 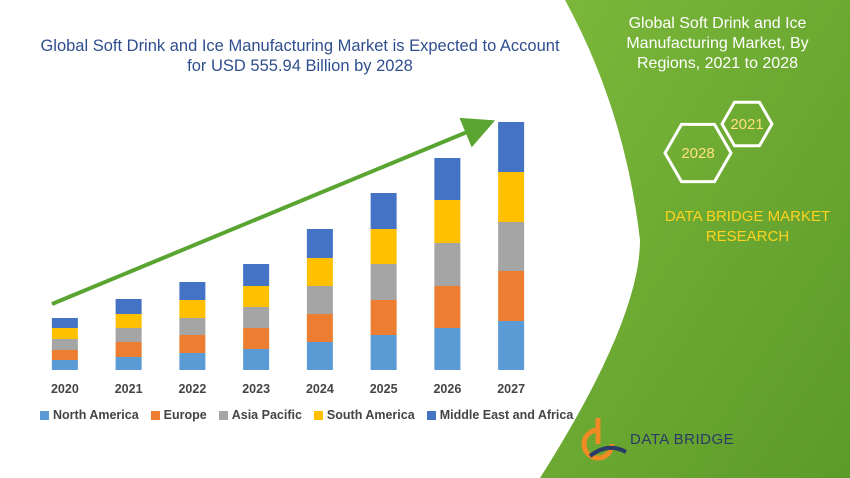 I want to click on legend-item: Europe, so click(x=178, y=415).